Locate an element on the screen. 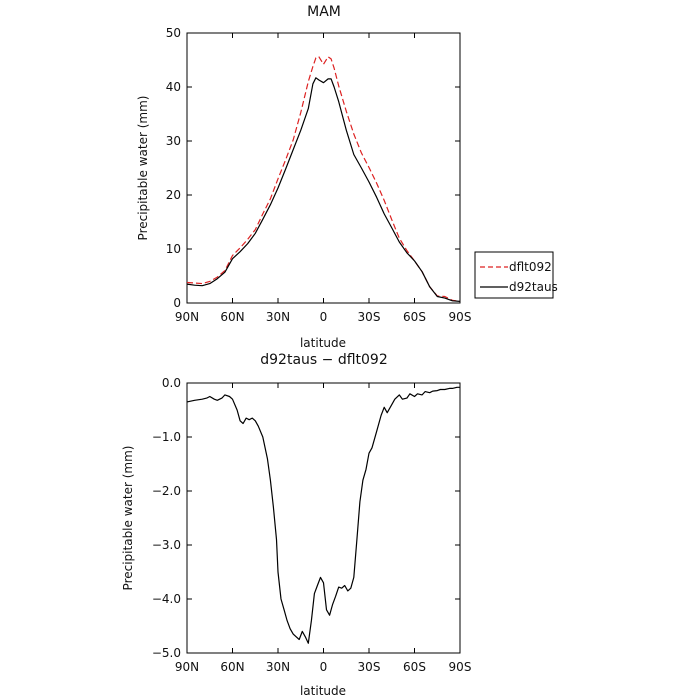  bottom-x-tick-label: 30N is located at coordinates (278, 667).